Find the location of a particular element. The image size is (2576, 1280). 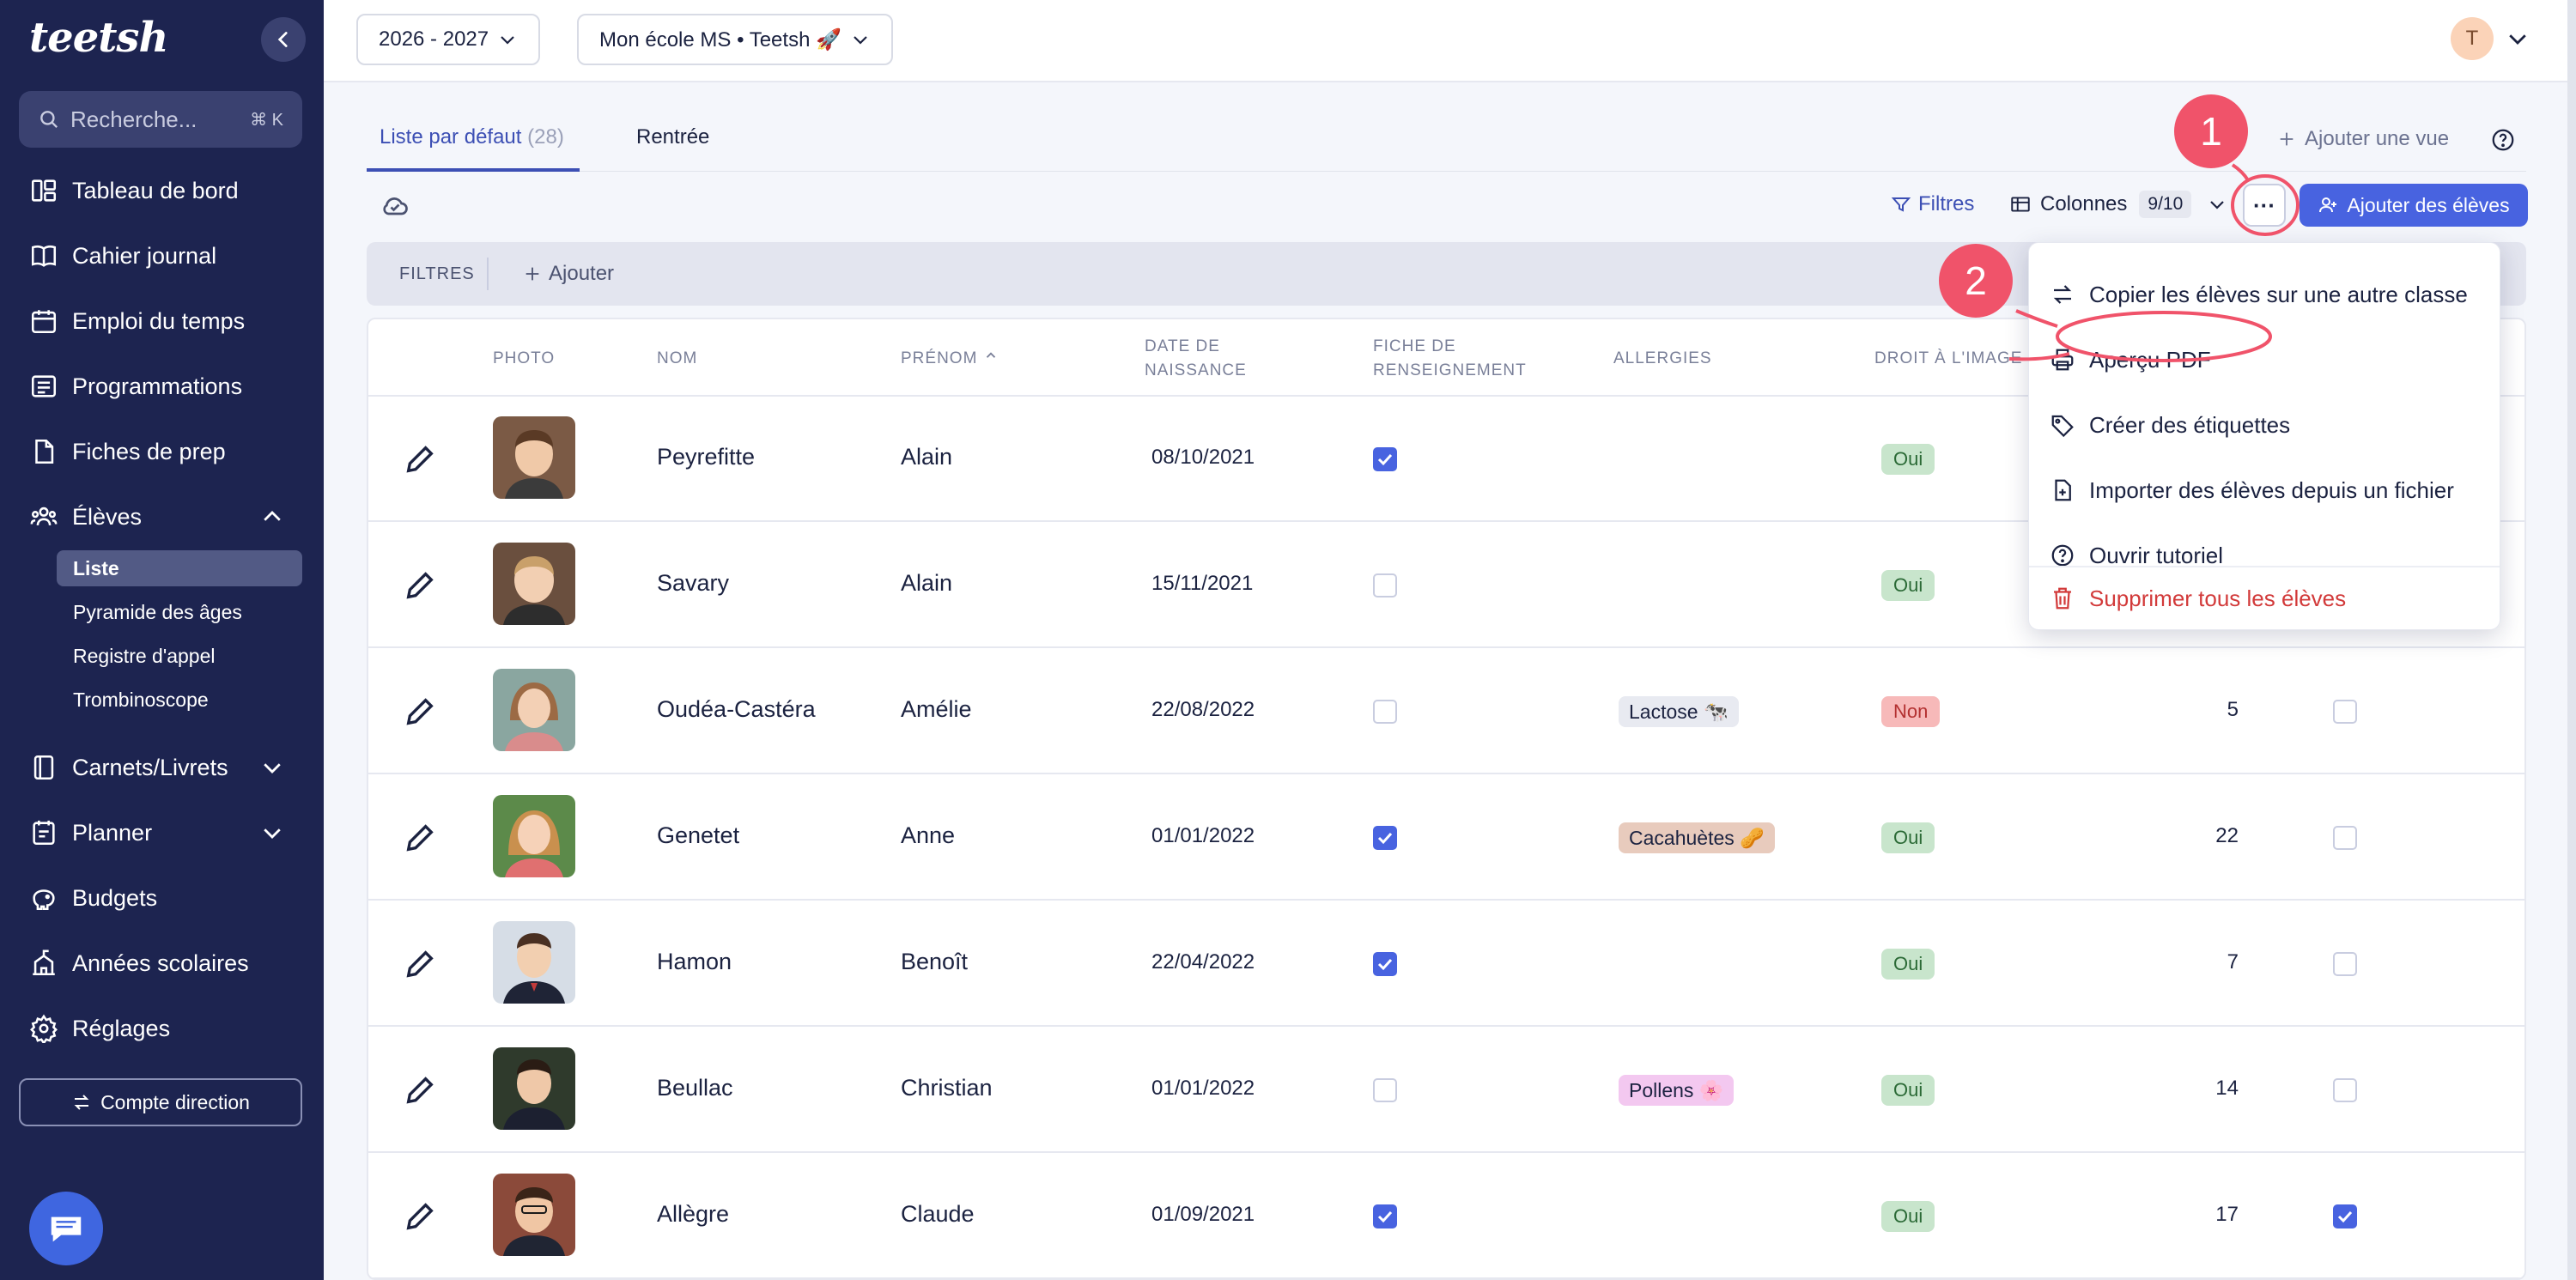

chevron-up-icon is located at coordinates (272, 517).